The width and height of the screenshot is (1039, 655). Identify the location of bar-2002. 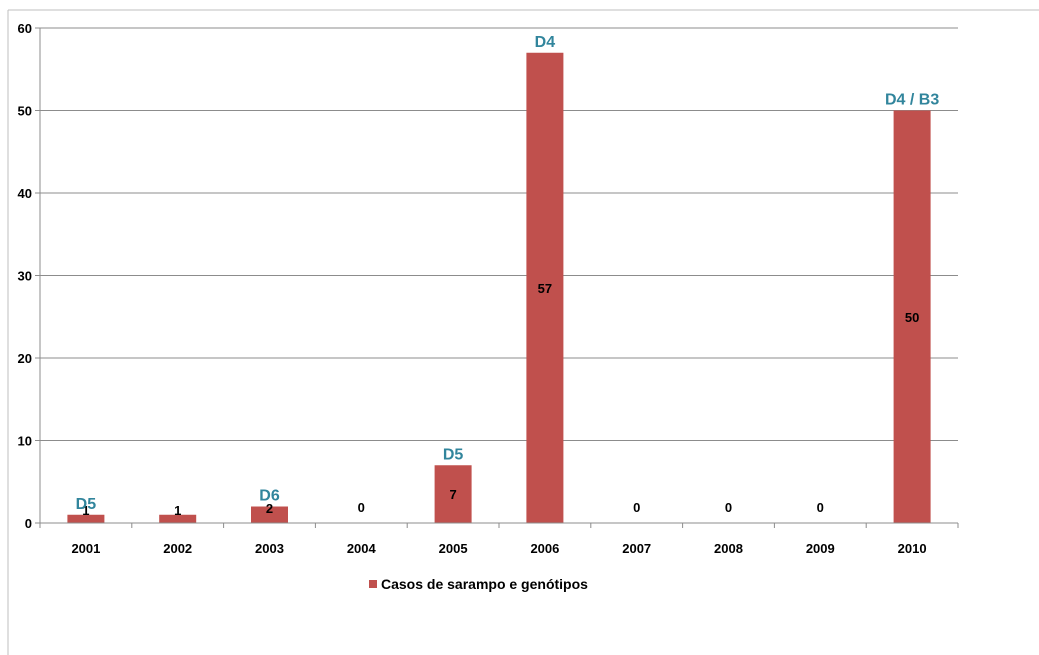
(178, 518).